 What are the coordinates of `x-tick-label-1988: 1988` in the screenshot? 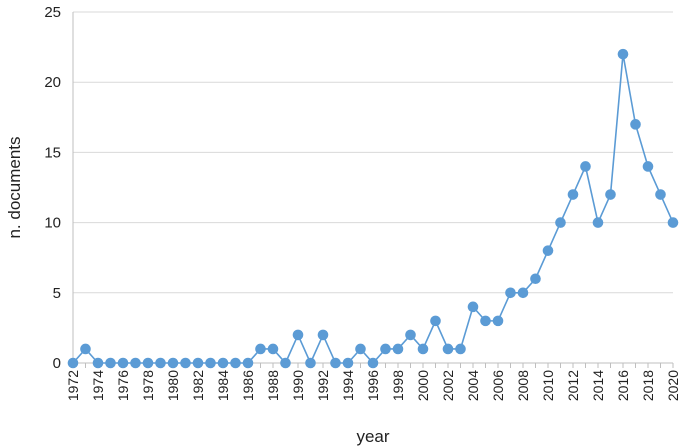 It's located at (273, 385).